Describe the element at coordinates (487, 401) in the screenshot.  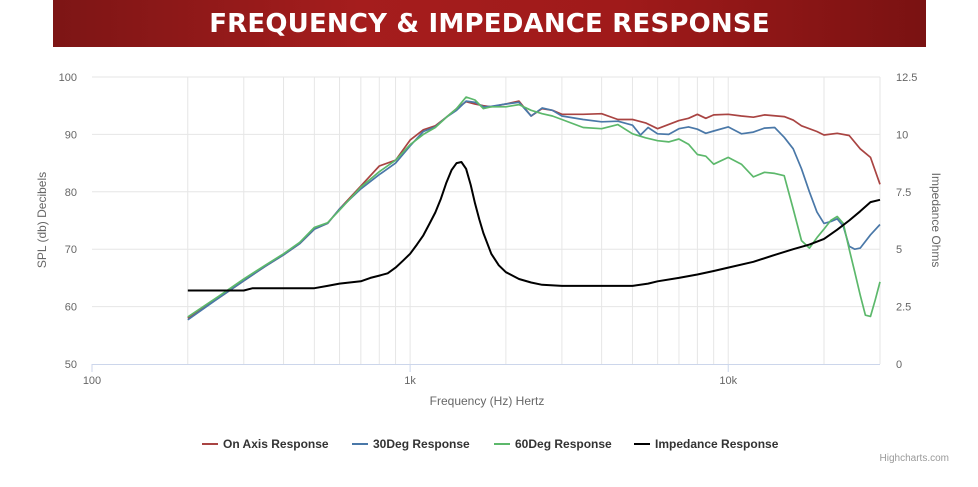
I see `x-axis-title: Frequency (Hz) Hertz` at that location.